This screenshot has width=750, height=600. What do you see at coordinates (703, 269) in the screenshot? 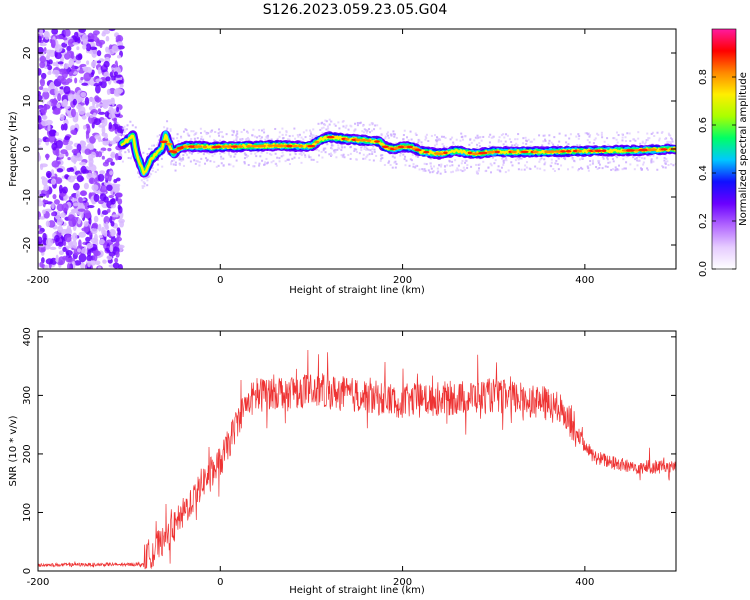
I see `colorbar-tick-label: 0.0` at bounding box center [703, 269].